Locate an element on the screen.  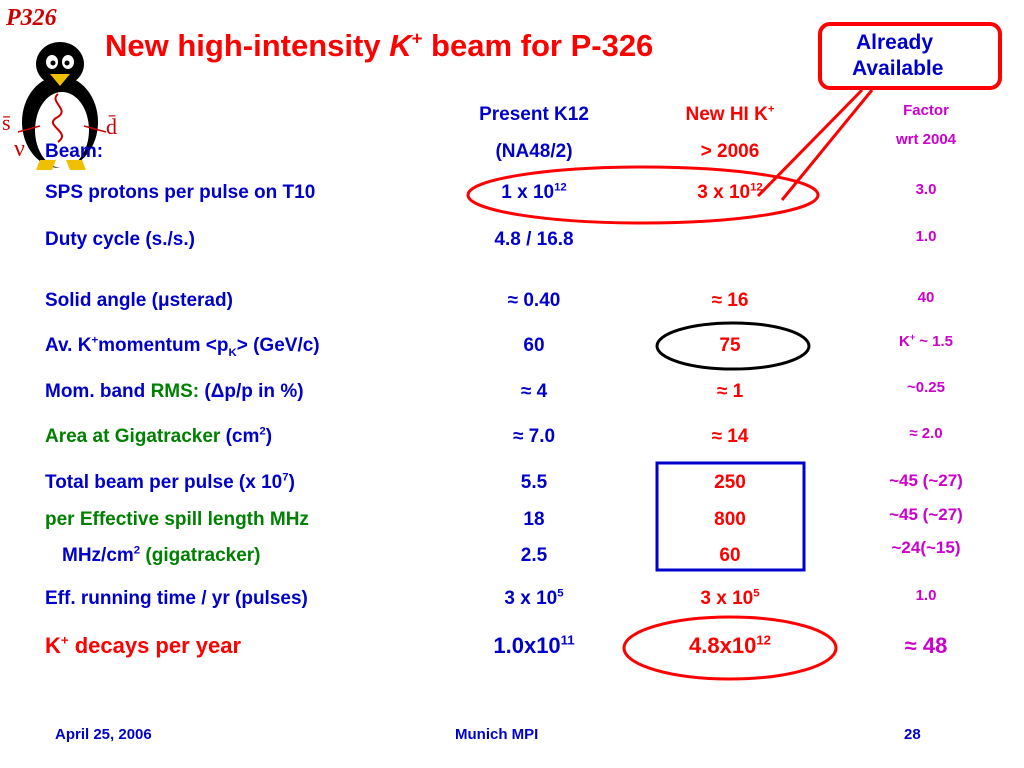
gigatracker-factor: ~24(~15) is located at coordinates (926, 547).